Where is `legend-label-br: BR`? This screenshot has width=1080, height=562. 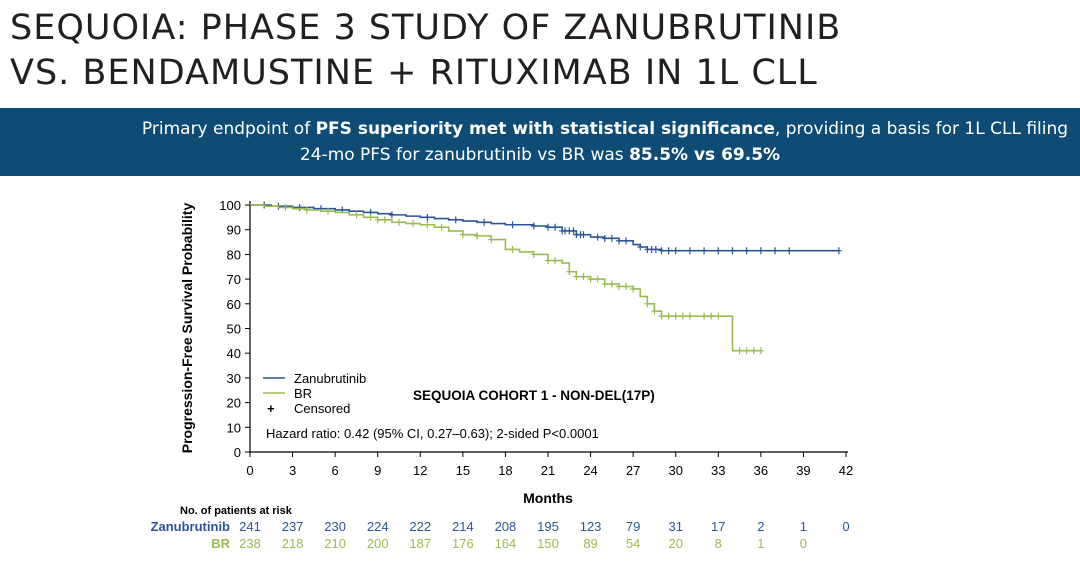
legend-label-br: BR is located at coordinates (303, 393).